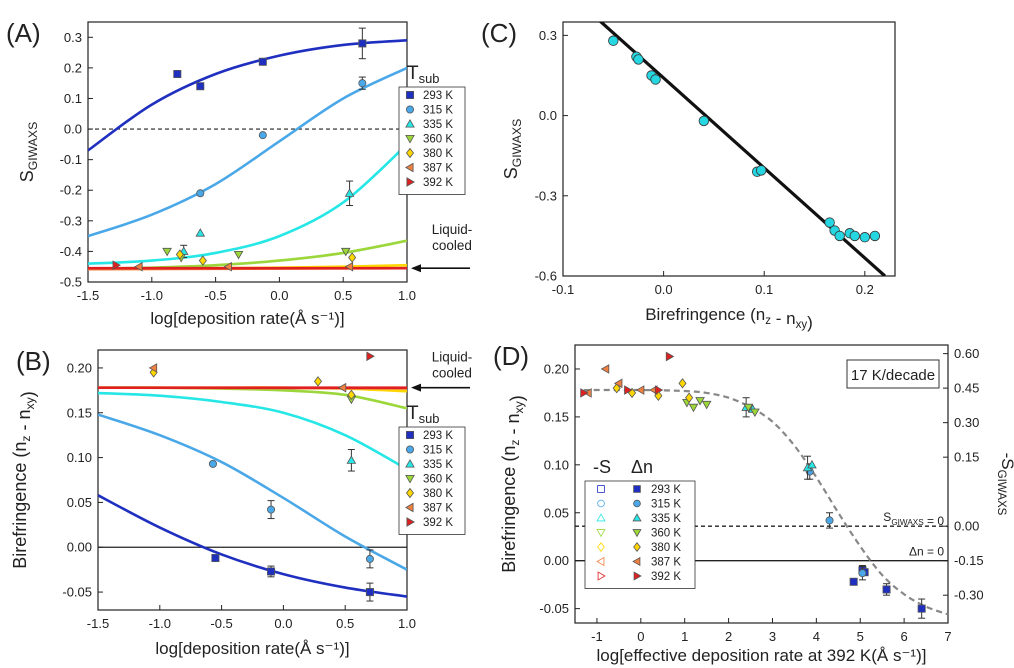 This screenshot has height=668, width=1014. I want to click on y-tick-label: 0.1, so click(73, 98).